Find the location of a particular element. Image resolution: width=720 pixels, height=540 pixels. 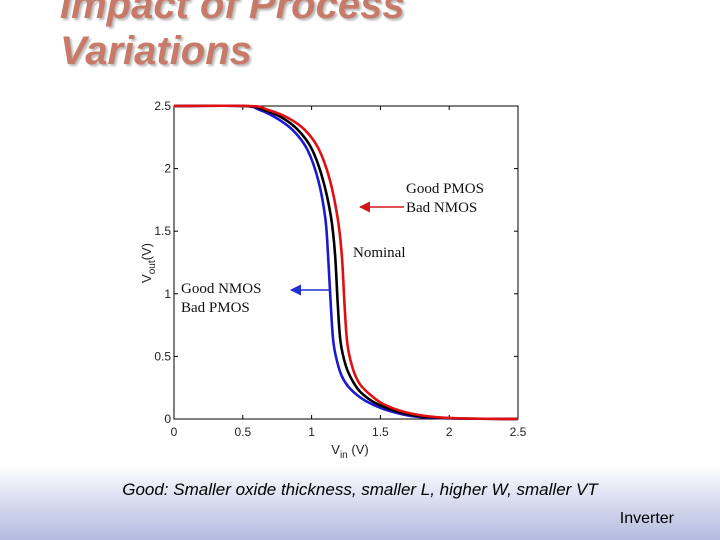

y-tick-label: 1 is located at coordinates (167, 294).